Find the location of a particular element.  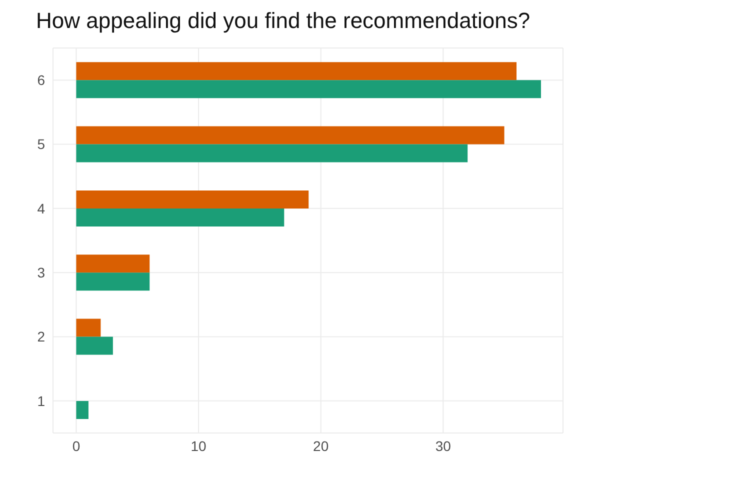

x-tick-label: 0 is located at coordinates (76, 446).